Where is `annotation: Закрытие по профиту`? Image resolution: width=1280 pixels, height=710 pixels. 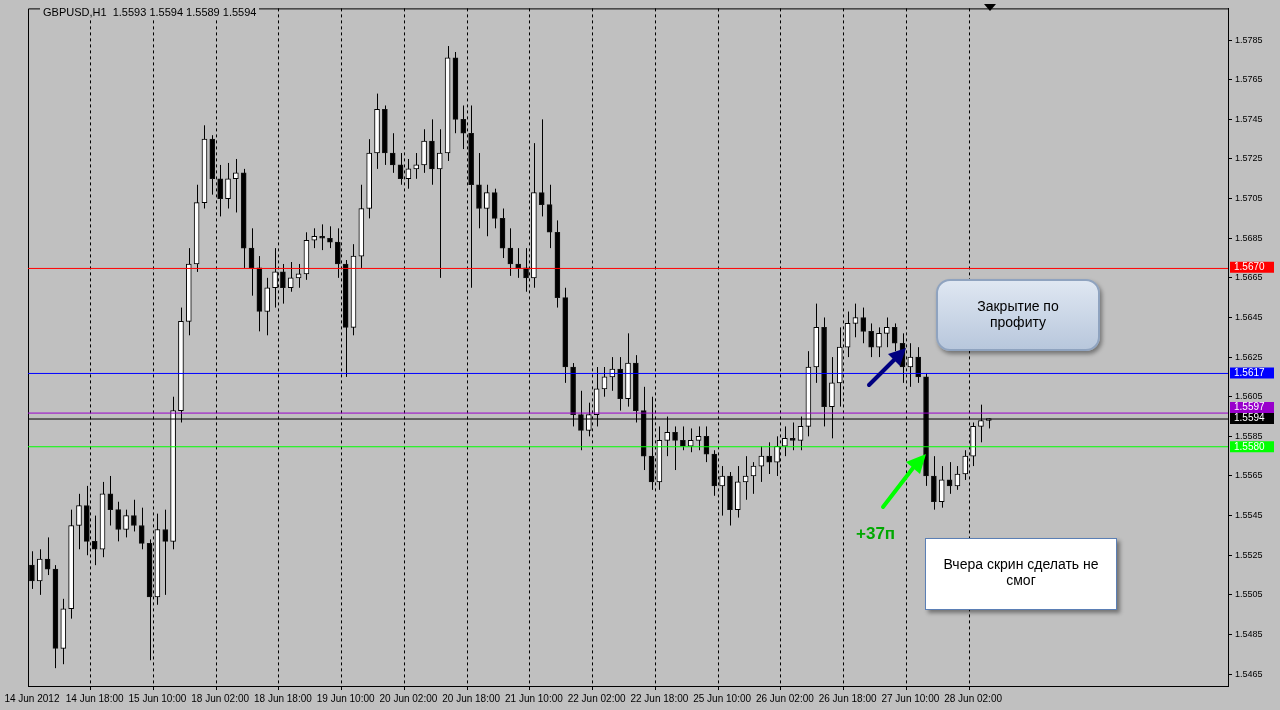
annotation: Закрытие по профиту is located at coordinates (1018, 314).